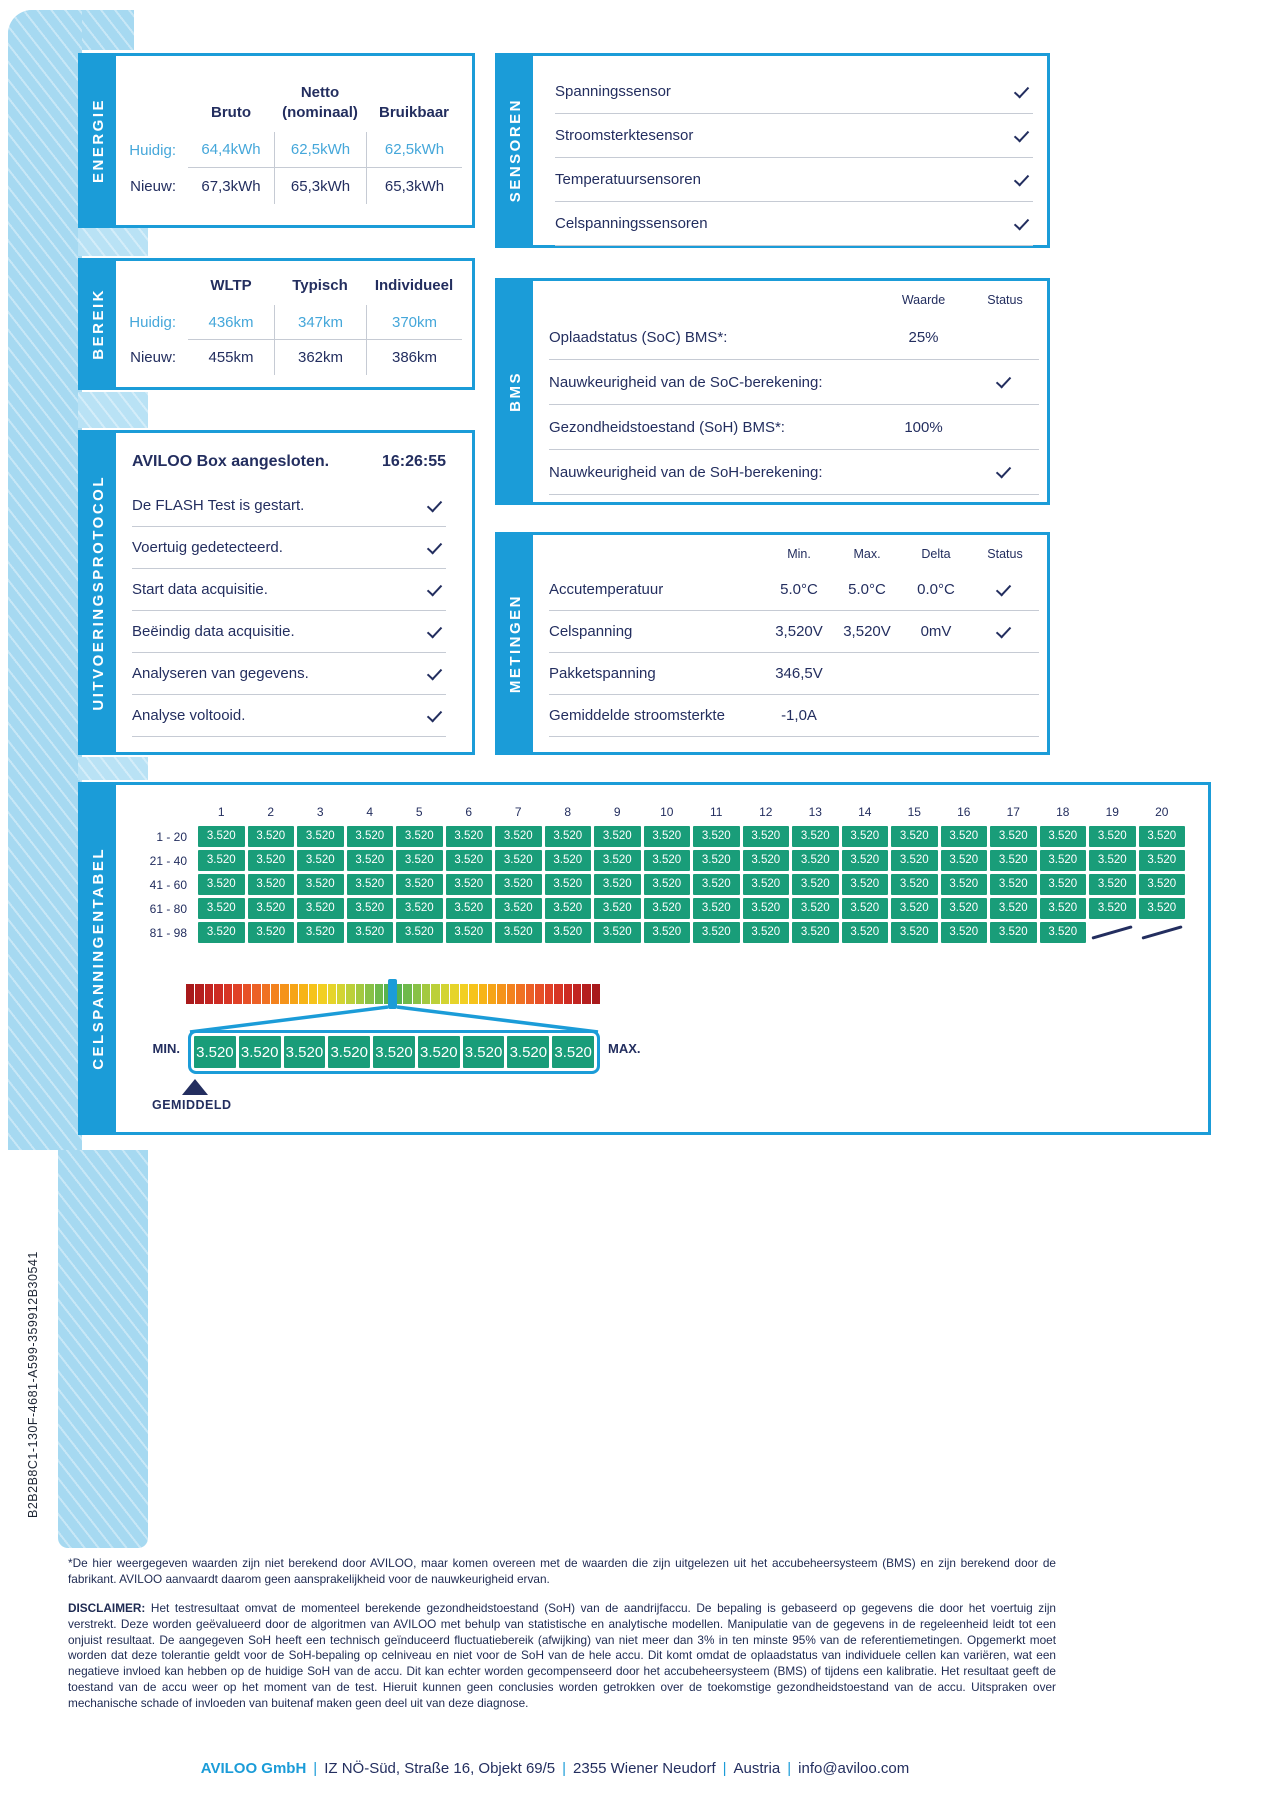  Describe the element at coordinates (231, 461) in the screenshot. I see `protocol-title: AVILOO Box aangesloten.` at that location.